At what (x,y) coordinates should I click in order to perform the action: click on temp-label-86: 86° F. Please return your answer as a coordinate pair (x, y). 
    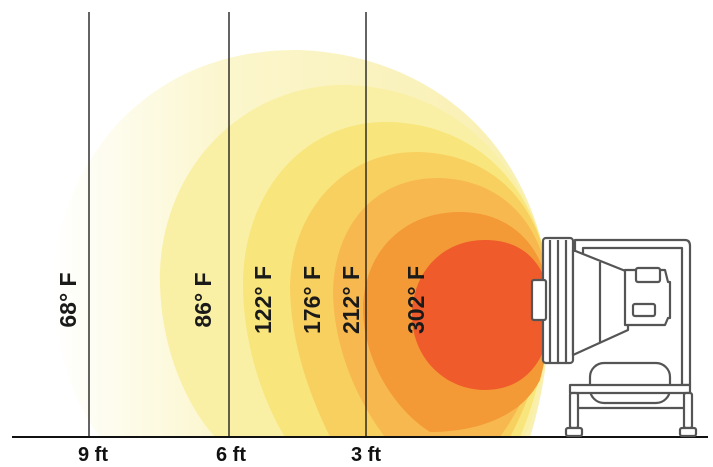
    Looking at the image, I should click on (203, 299).